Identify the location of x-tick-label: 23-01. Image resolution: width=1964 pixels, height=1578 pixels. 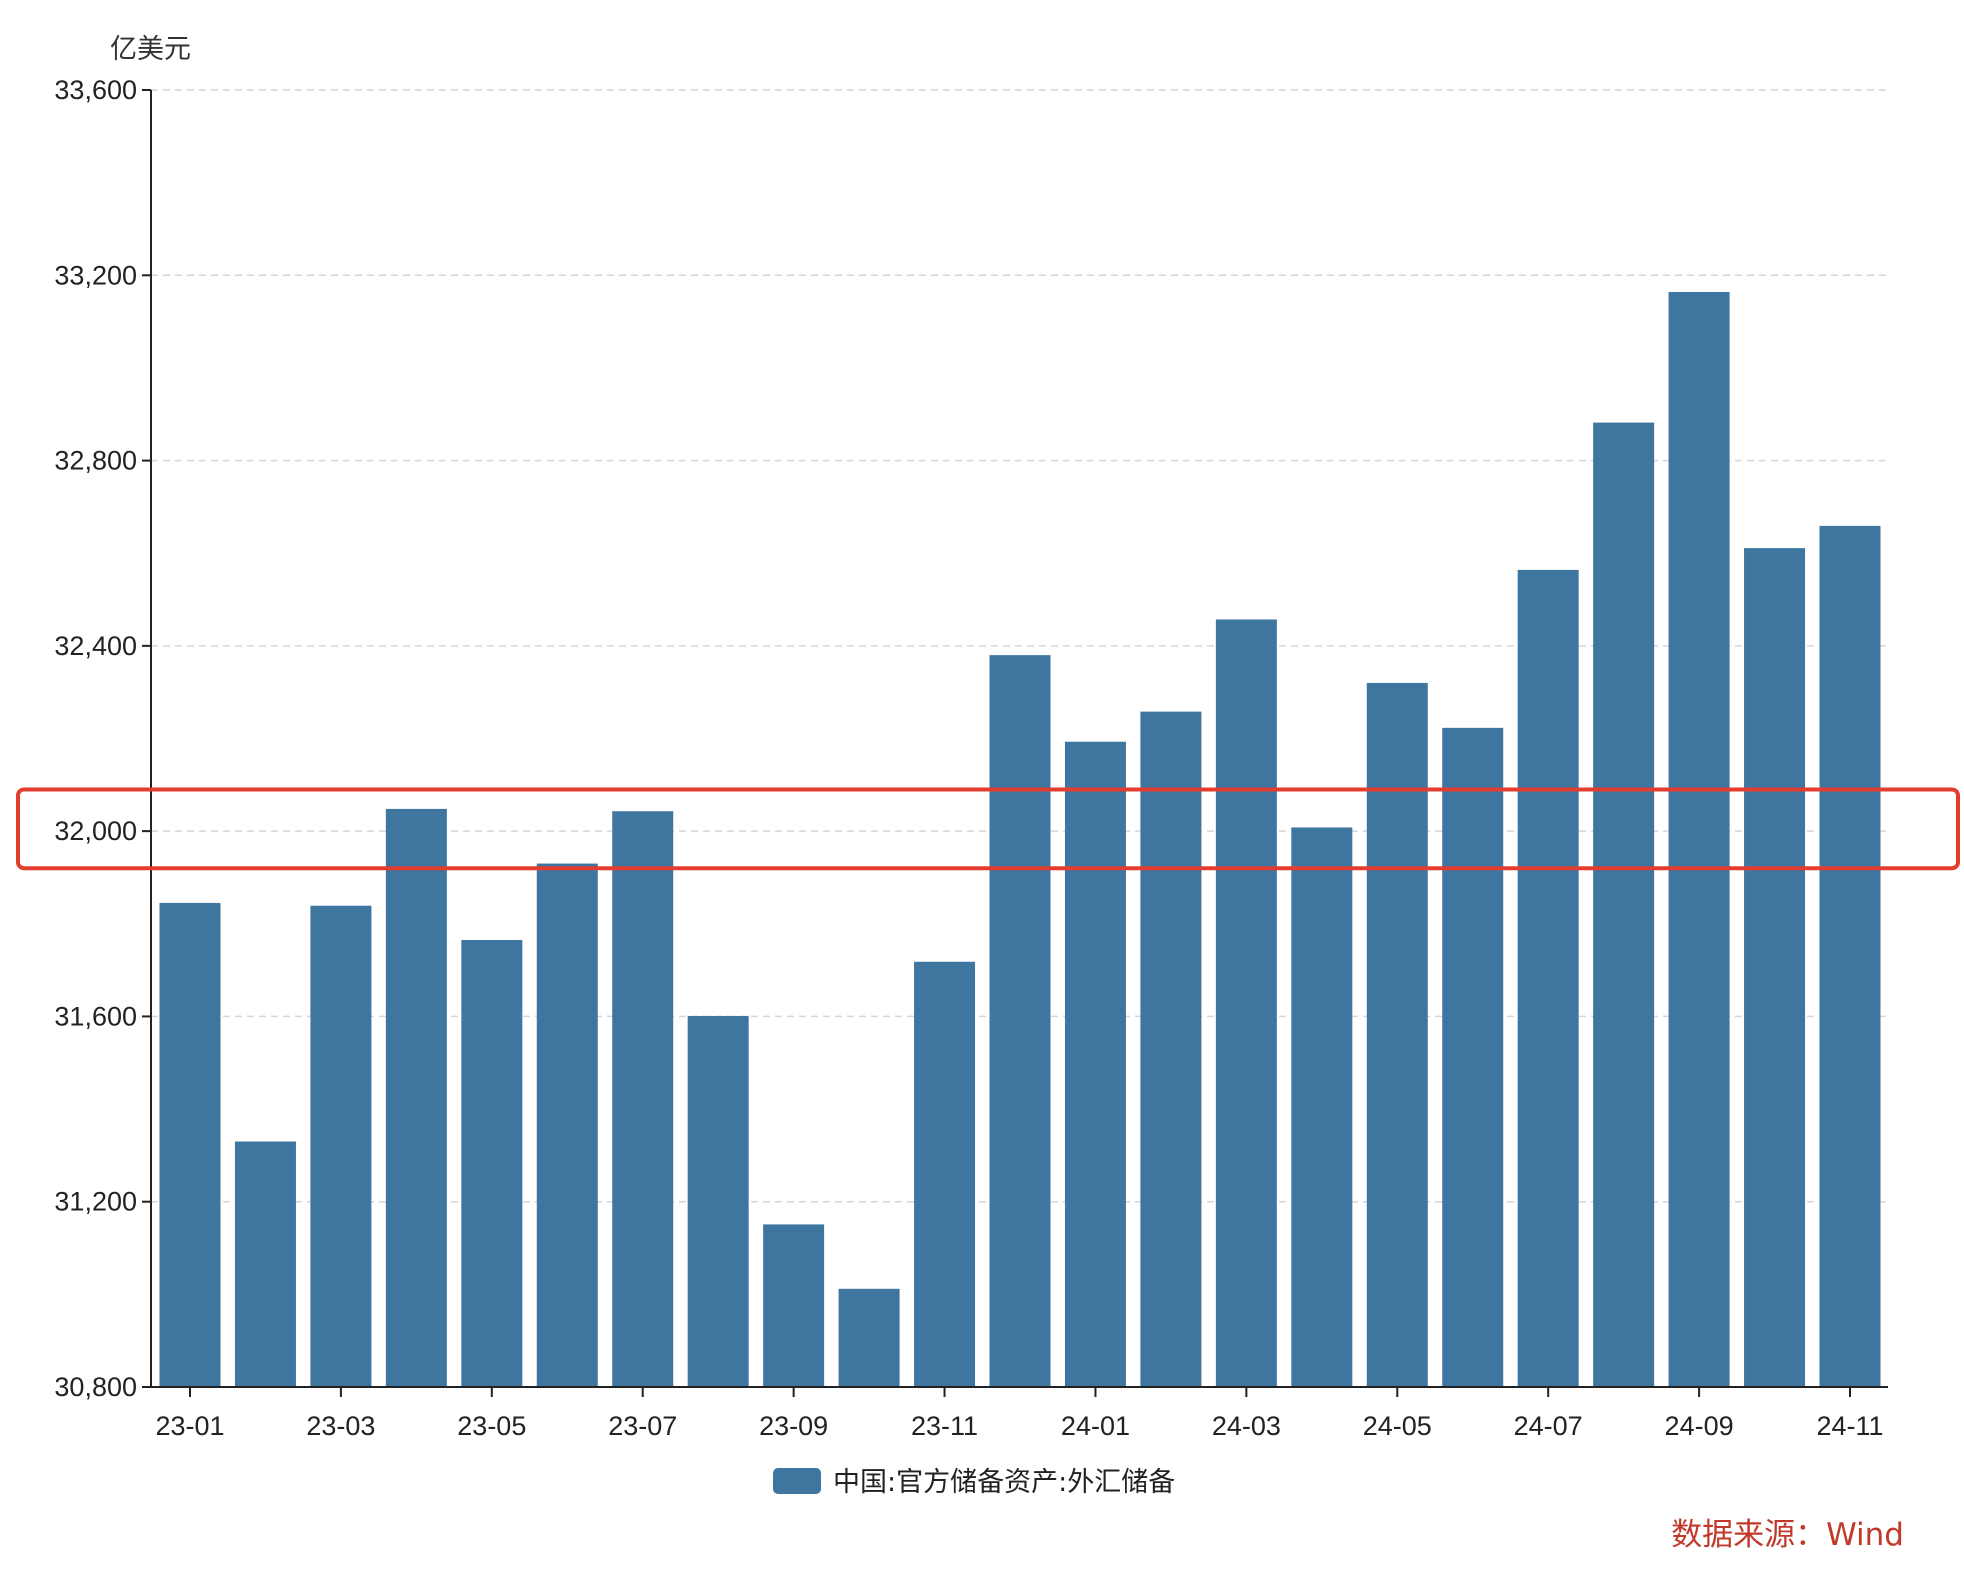
(189, 1426).